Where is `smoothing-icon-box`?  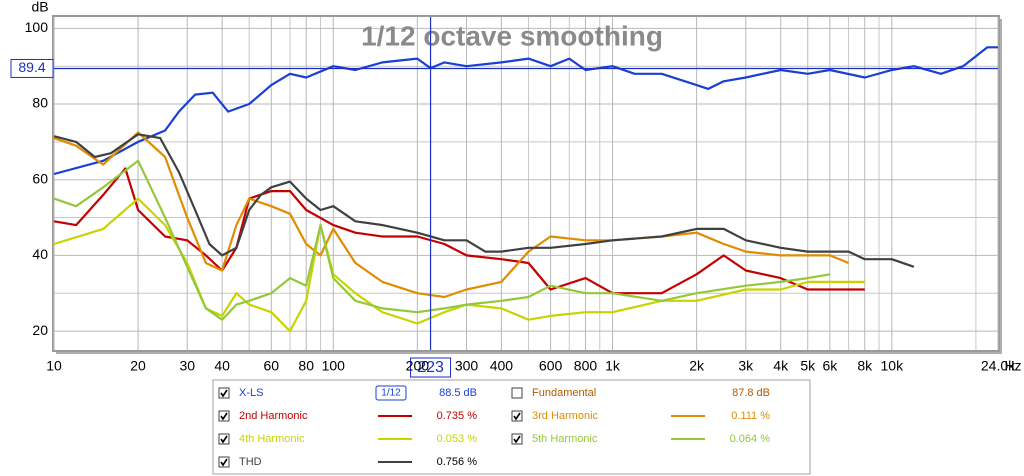 smoothing-icon-box is located at coordinates (391, 393).